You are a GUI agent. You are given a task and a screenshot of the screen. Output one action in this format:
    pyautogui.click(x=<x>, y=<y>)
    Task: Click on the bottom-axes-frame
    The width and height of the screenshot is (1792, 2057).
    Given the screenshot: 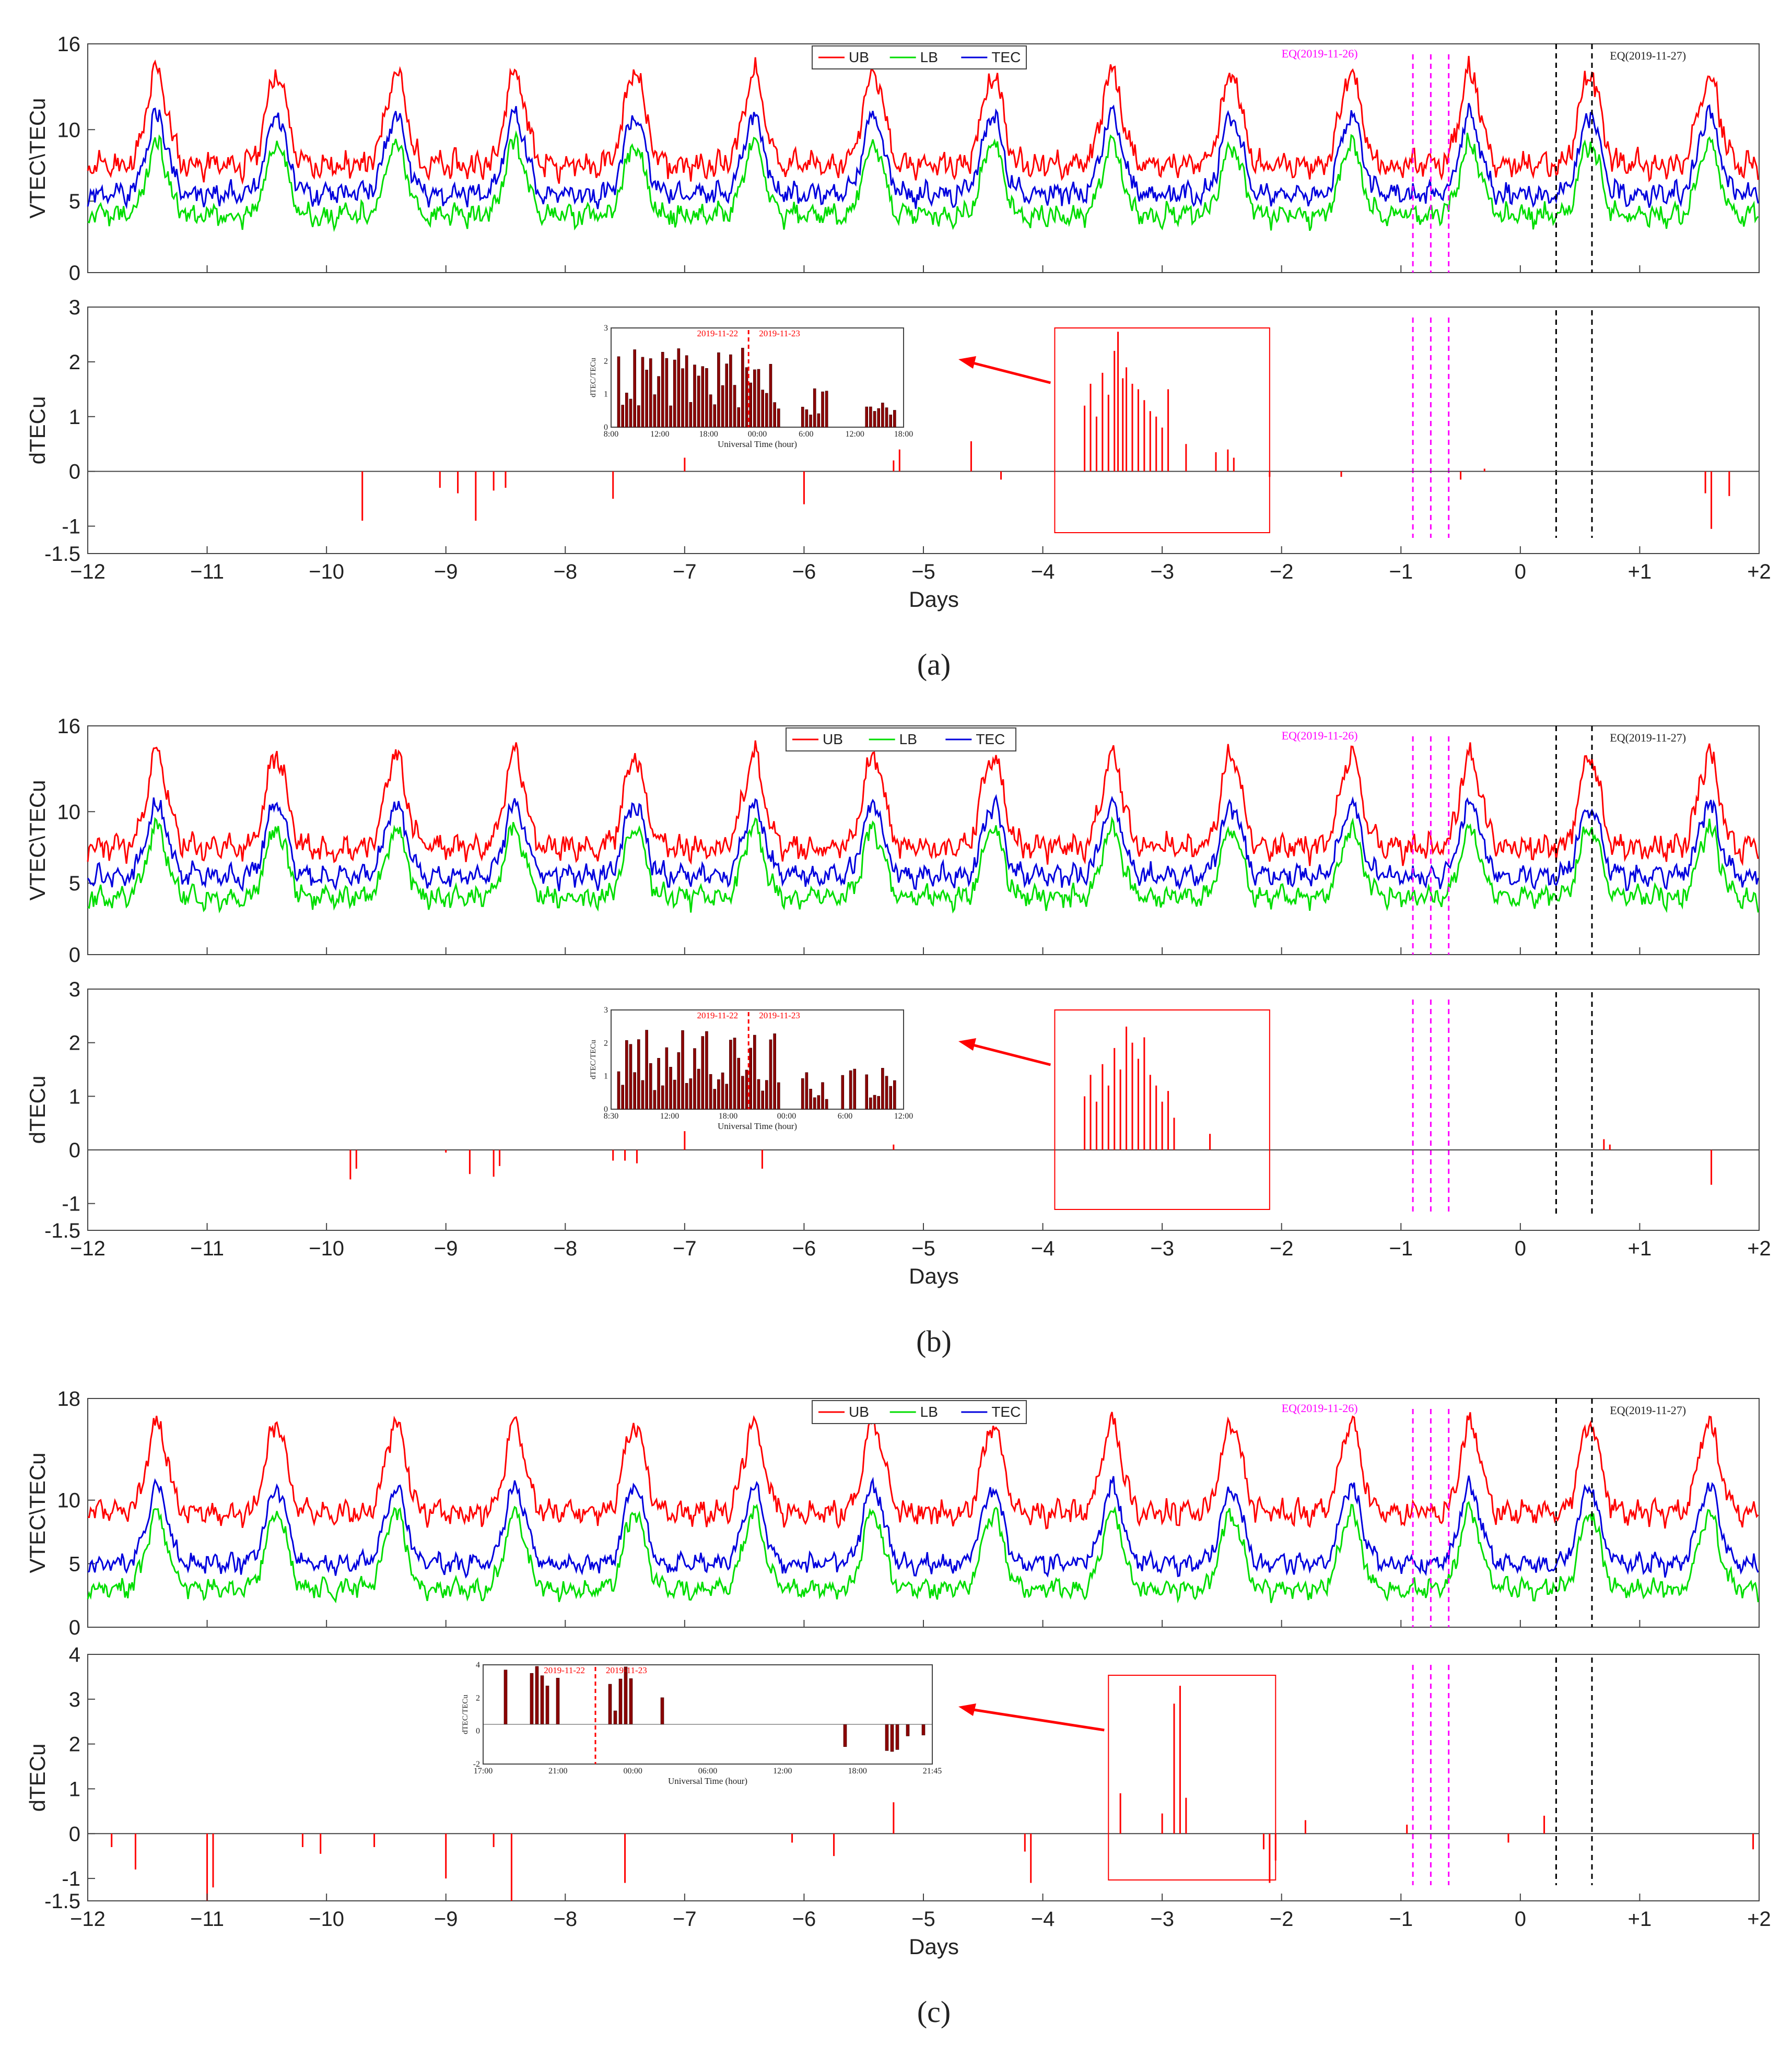 What is the action you would take?
    pyautogui.click(x=924, y=430)
    